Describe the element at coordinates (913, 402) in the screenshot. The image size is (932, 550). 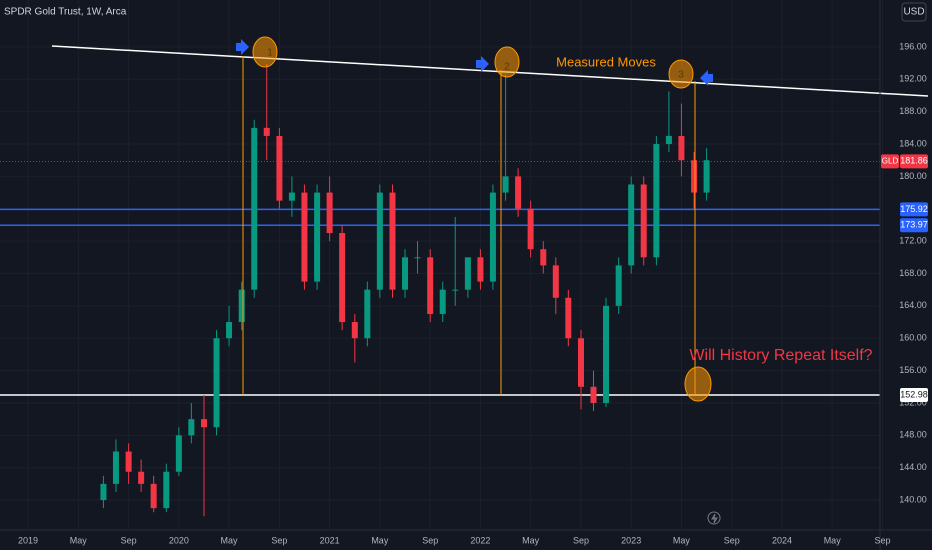
I see `y-tick-label: 152.00` at that location.